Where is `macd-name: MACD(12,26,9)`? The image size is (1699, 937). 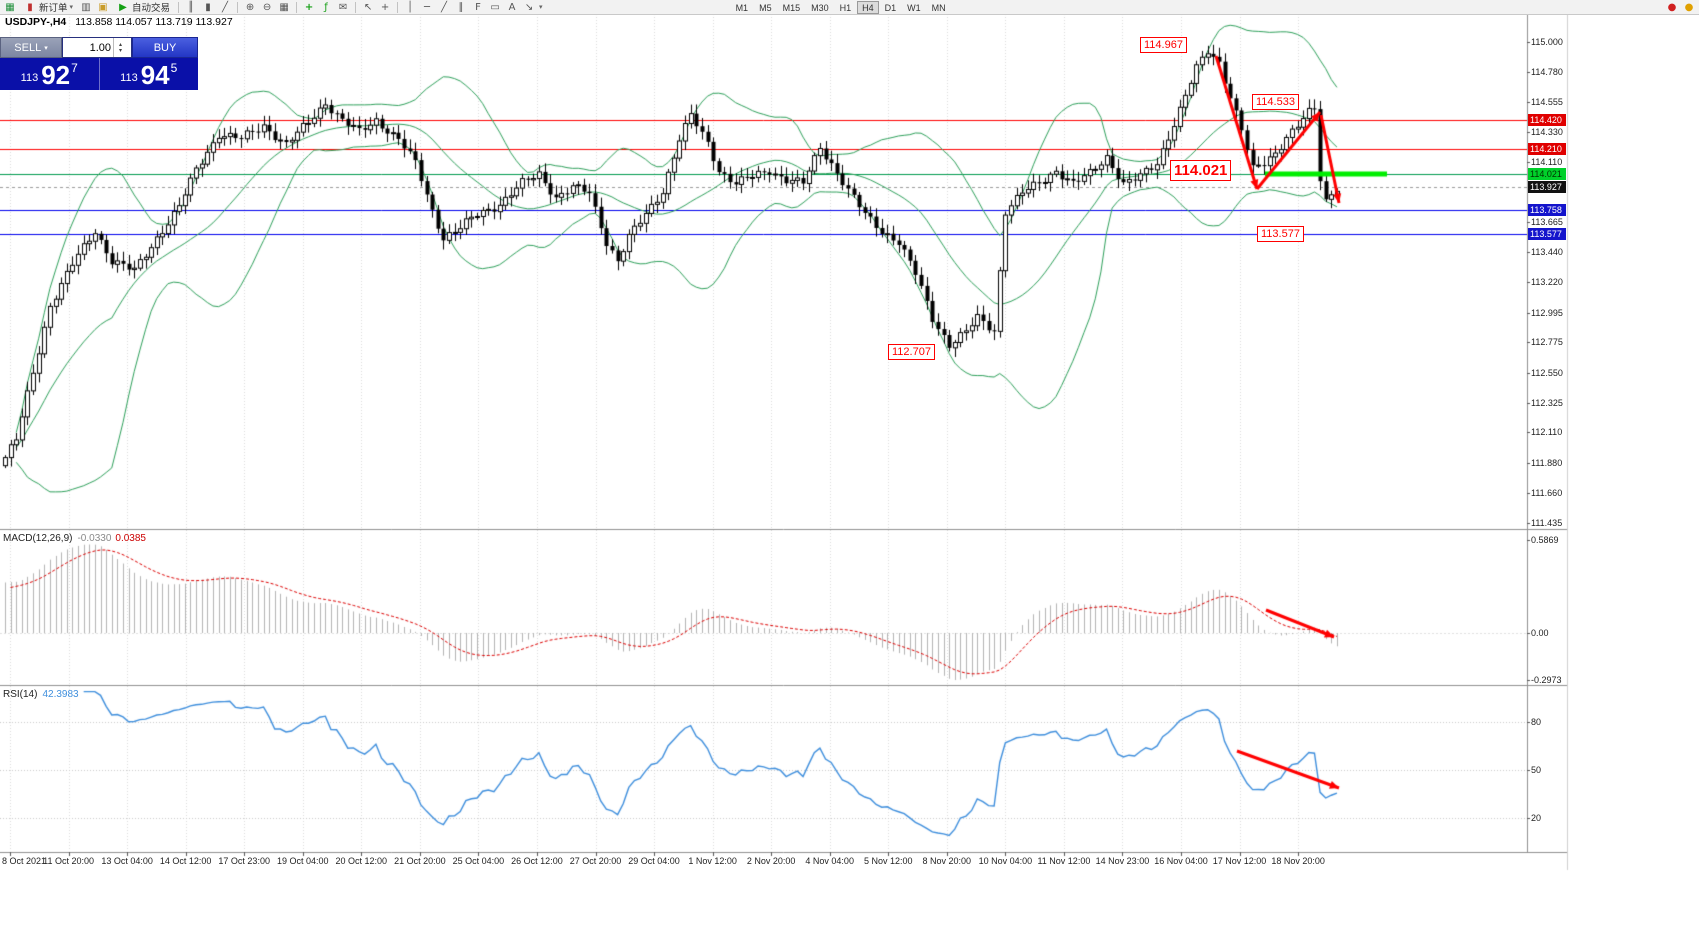 macd-name: MACD(12,26,9) is located at coordinates (38, 538).